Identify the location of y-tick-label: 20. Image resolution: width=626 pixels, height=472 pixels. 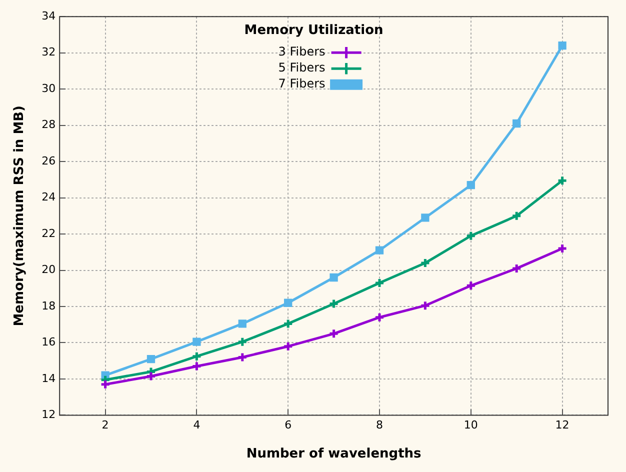
(49, 269).